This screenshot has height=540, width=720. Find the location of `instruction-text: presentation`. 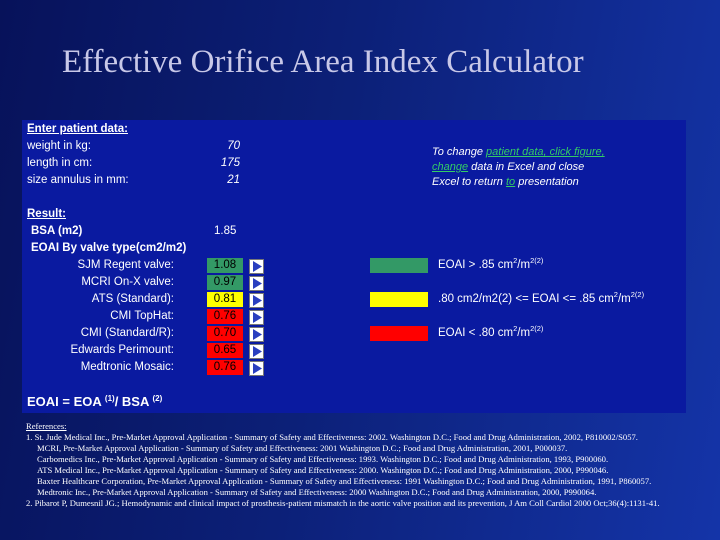

instruction-text: presentation is located at coordinates (547, 182).